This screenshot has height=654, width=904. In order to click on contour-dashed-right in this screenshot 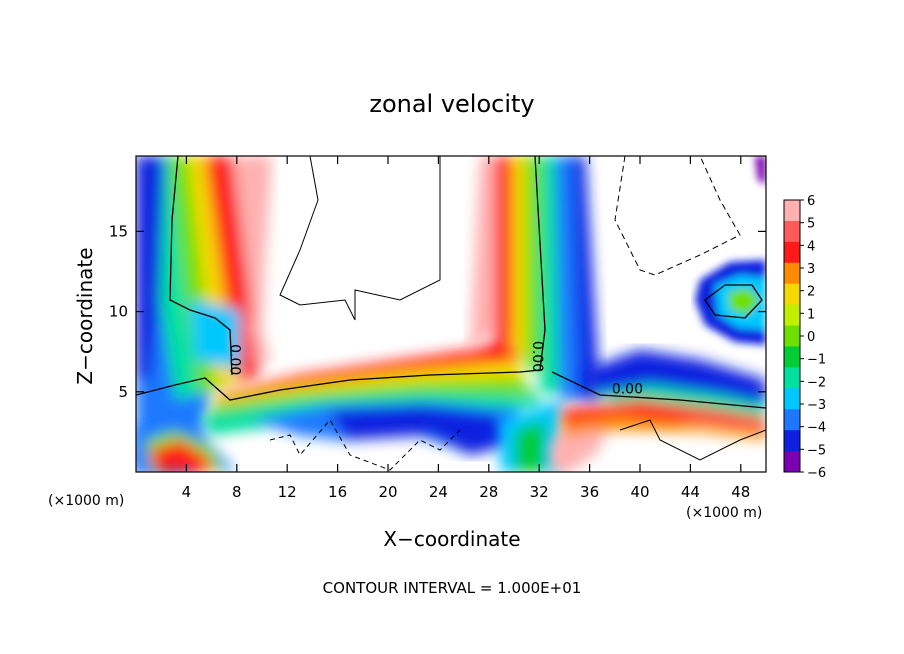, I will do `click(677, 216)`.